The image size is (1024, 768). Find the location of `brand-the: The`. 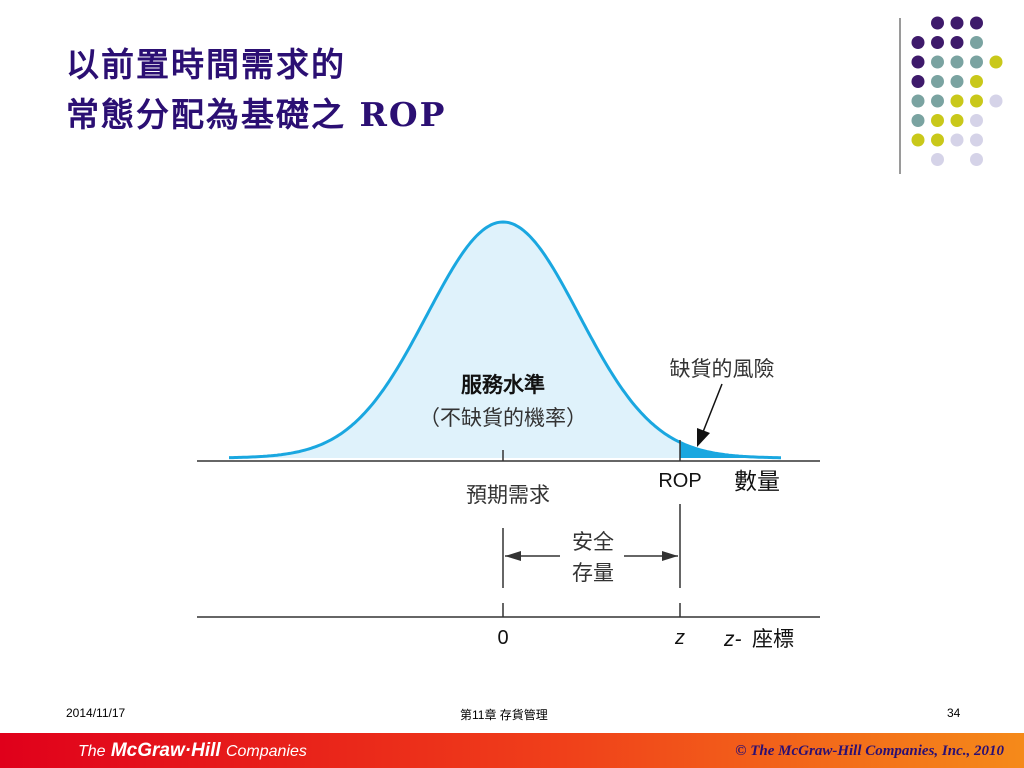

brand-the: The is located at coordinates (92, 751).